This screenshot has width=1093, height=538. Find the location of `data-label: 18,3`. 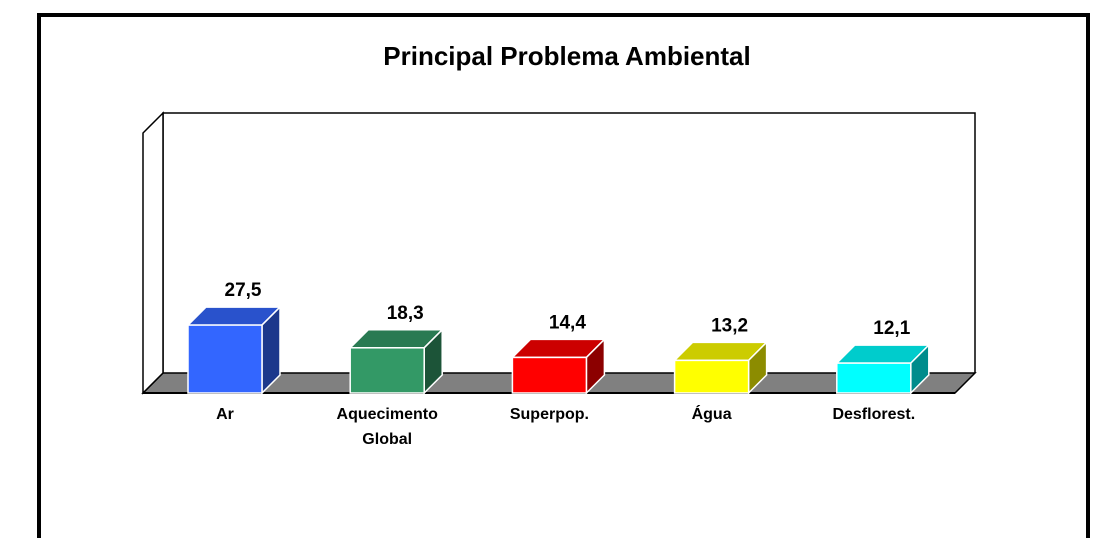

data-label: 18,3 is located at coordinates (405, 313).